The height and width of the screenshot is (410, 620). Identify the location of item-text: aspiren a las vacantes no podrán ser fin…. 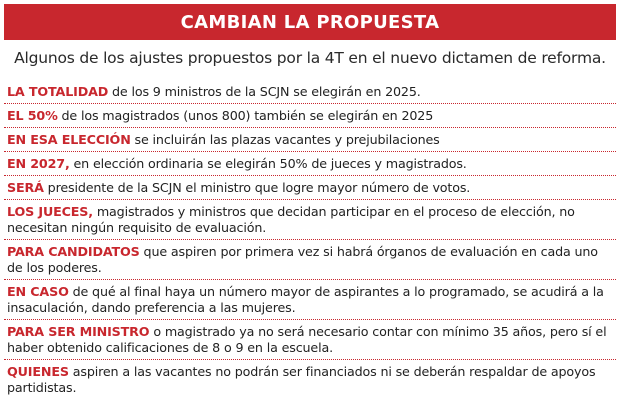
(301, 379).